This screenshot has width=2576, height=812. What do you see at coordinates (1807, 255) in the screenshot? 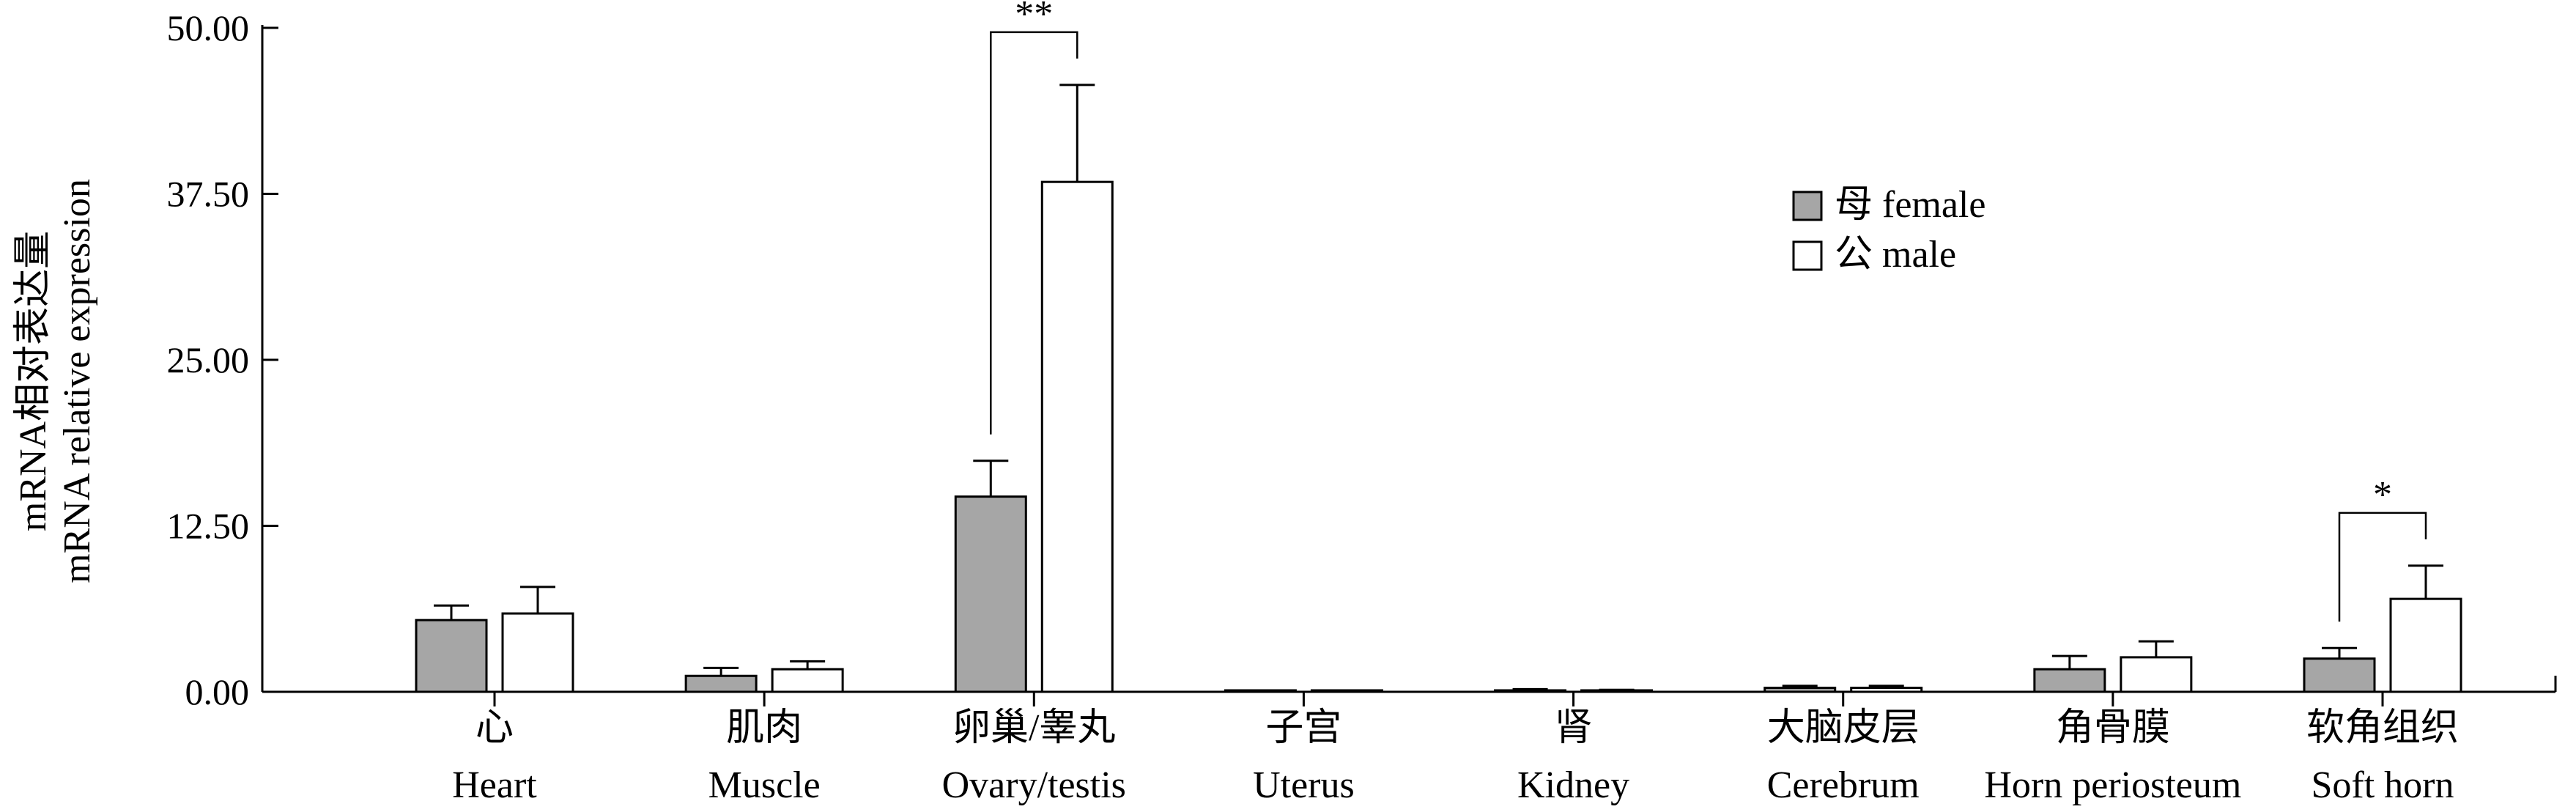
I see `legend-swatch-male` at bounding box center [1807, 255].